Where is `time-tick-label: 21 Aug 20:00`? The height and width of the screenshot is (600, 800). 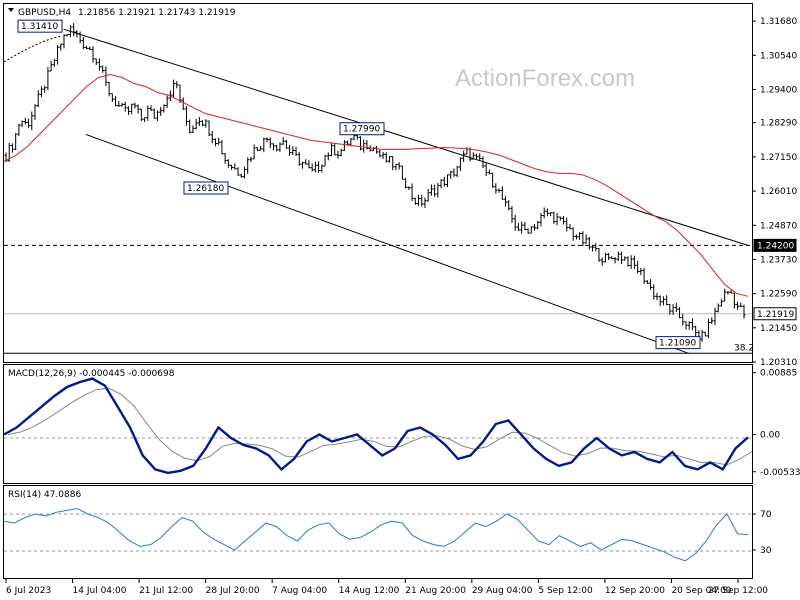
time-tick-label: 21 Aug 20:00 is located at coordinates (435, 591).